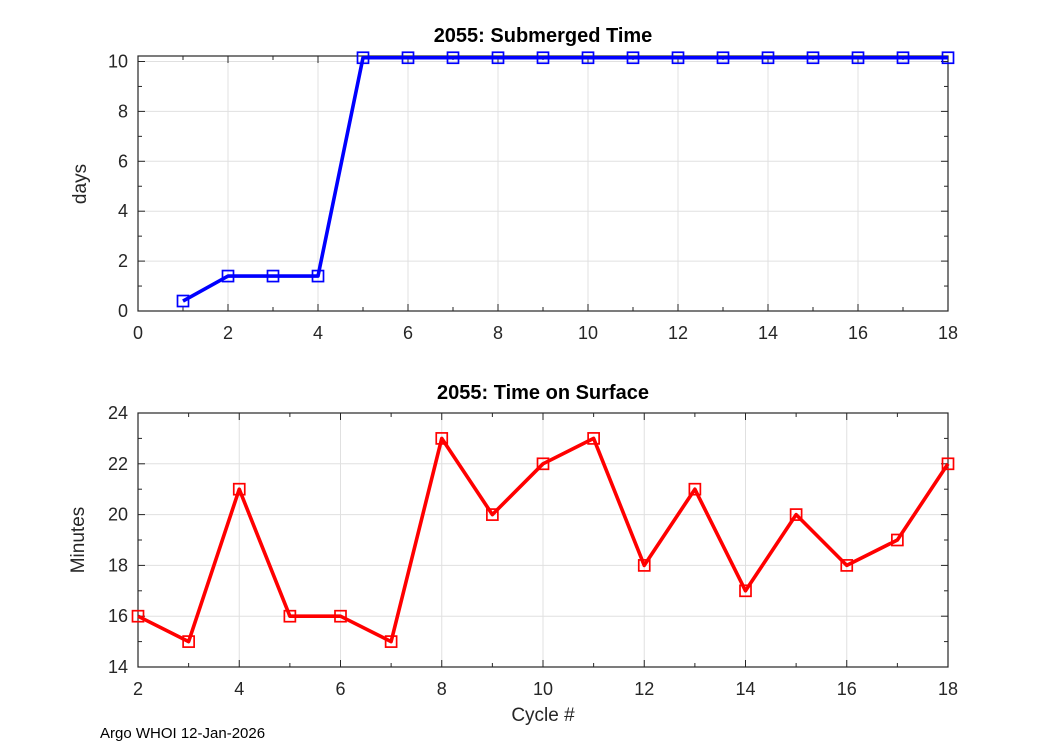 Image resolution: width=1050 pixels, height=750 pixels. Describe the element at coordinates (543, 715) in the screenshot. I see `plot2-xlabel: Cycle #` at that location.